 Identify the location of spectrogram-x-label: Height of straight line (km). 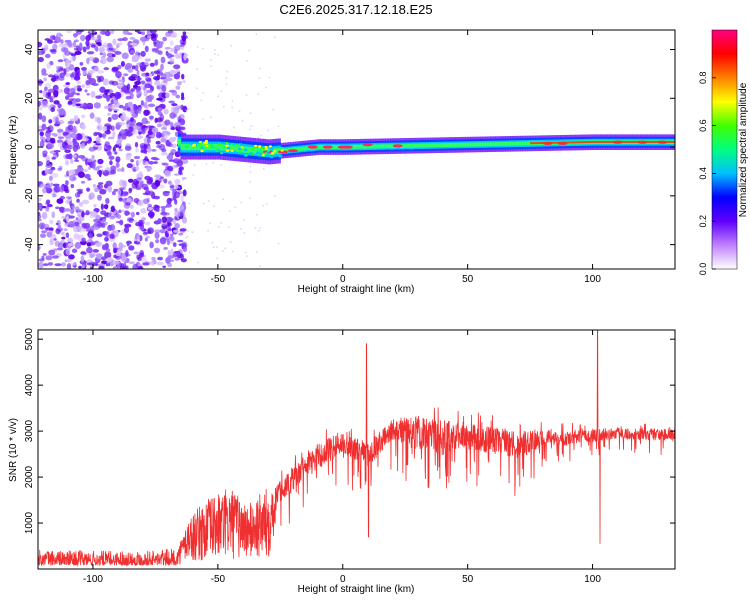
(356, 289).